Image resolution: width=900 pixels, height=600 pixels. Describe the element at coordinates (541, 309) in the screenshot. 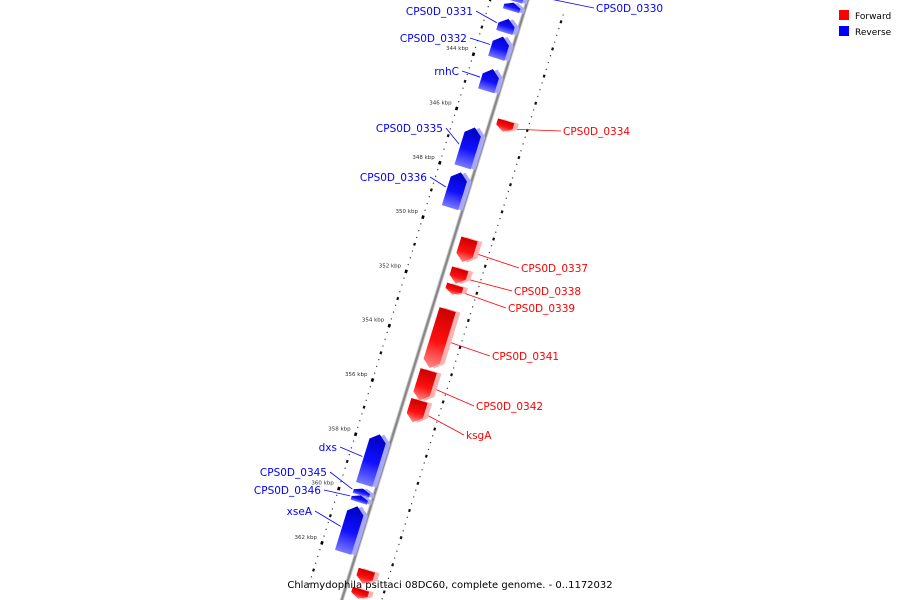

I see `gene-label-CPS0D_0339: CPS0D_0339` at that location.